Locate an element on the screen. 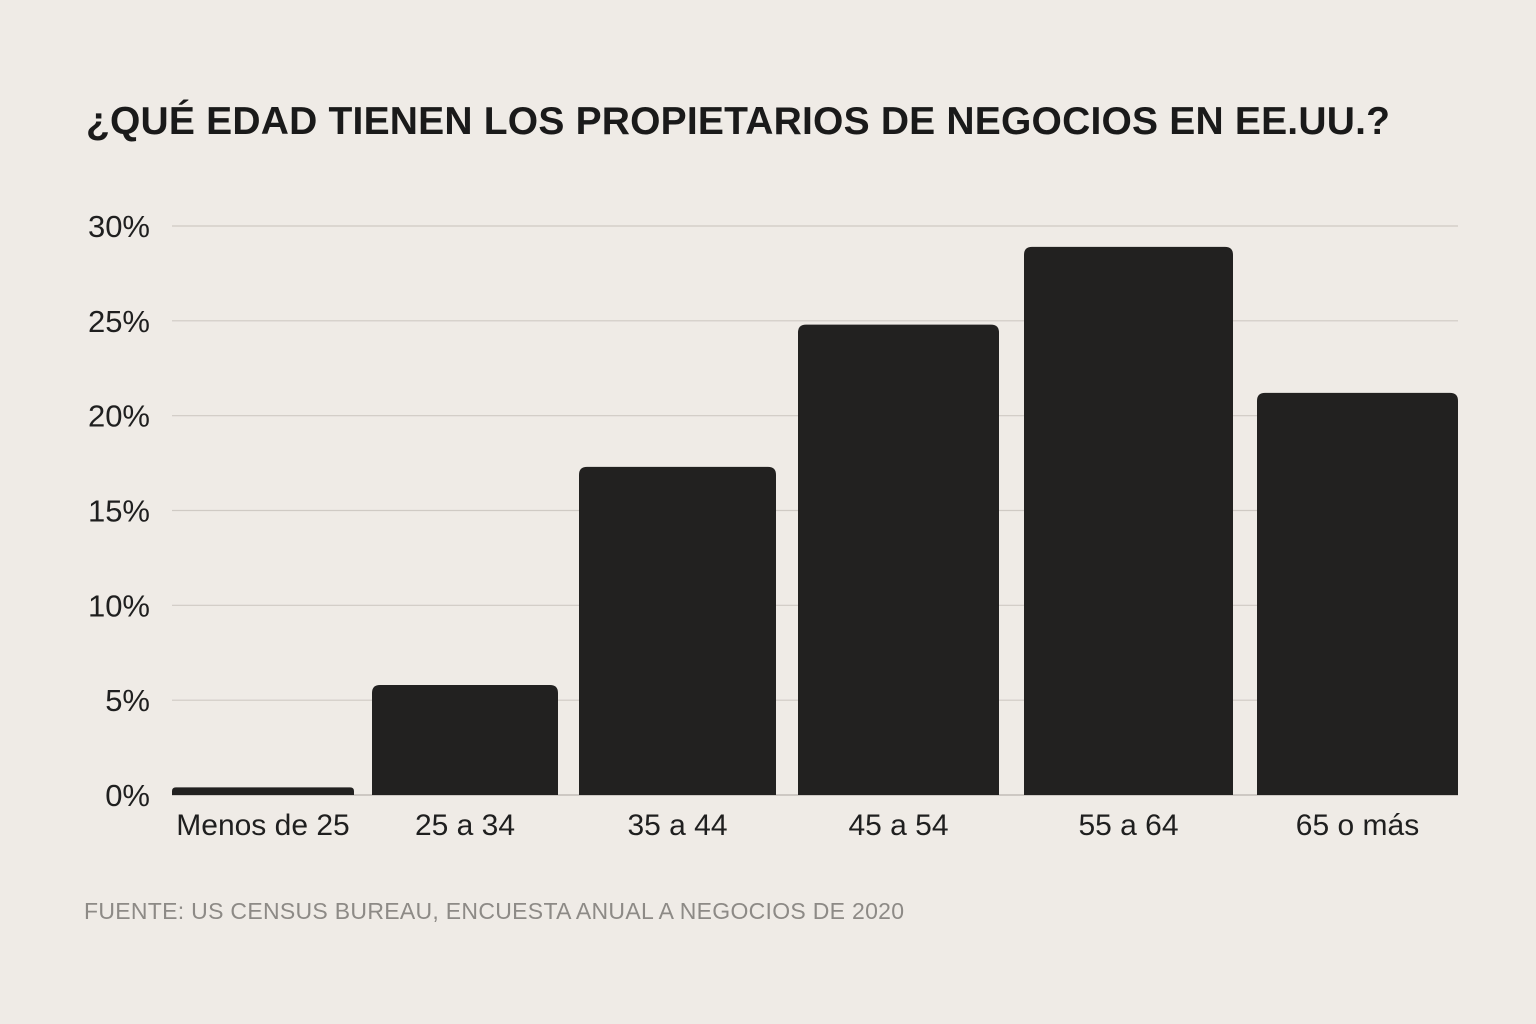 The width and height of the screenshot is (1536, 1024). x-tick-label: 25 a 34 is located at coordinates (465, 825).